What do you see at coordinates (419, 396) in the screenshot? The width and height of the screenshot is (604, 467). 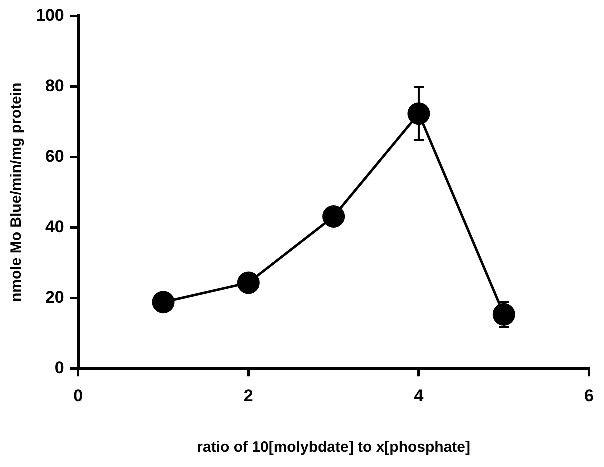 I see `x-tick-label: 4` at bounding box center [419, 396].